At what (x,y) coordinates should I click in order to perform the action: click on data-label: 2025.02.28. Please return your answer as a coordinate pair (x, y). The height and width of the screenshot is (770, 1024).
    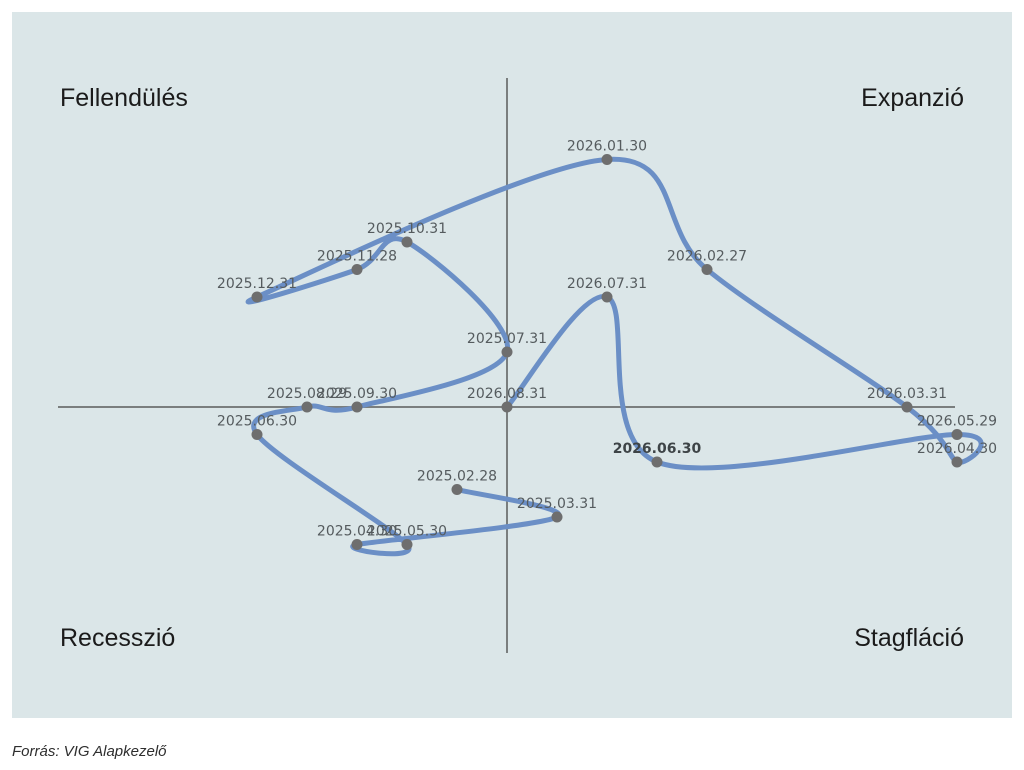
    Looking at the image, I should click on (457, 477).